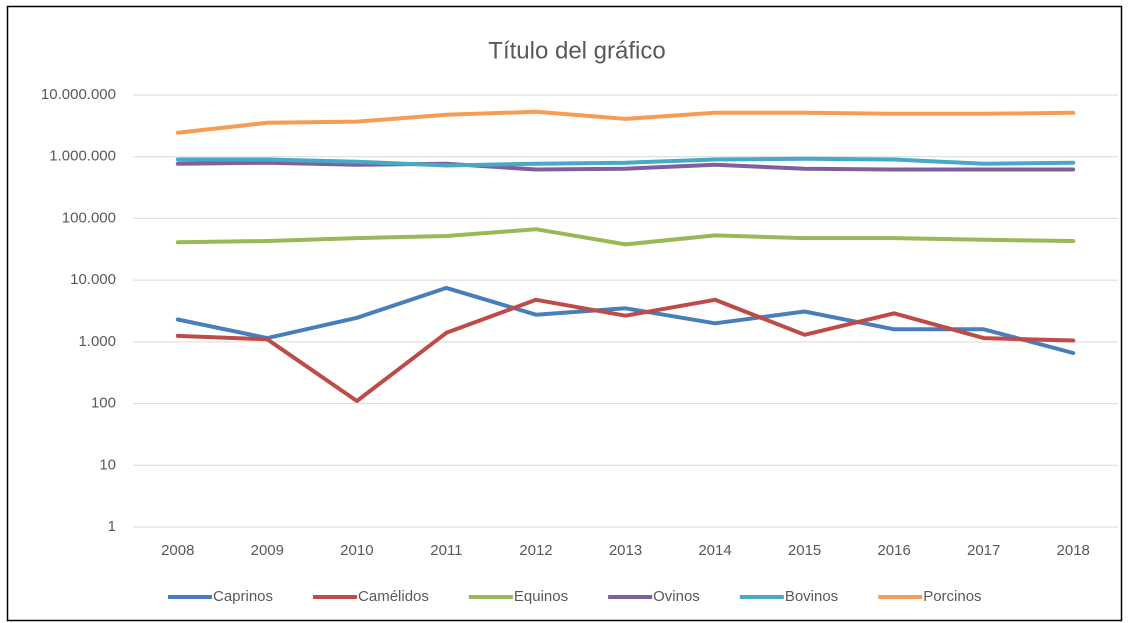 The image size is (1130, 623). I want to click on legend-label: Caprinos, so click(243, 596).